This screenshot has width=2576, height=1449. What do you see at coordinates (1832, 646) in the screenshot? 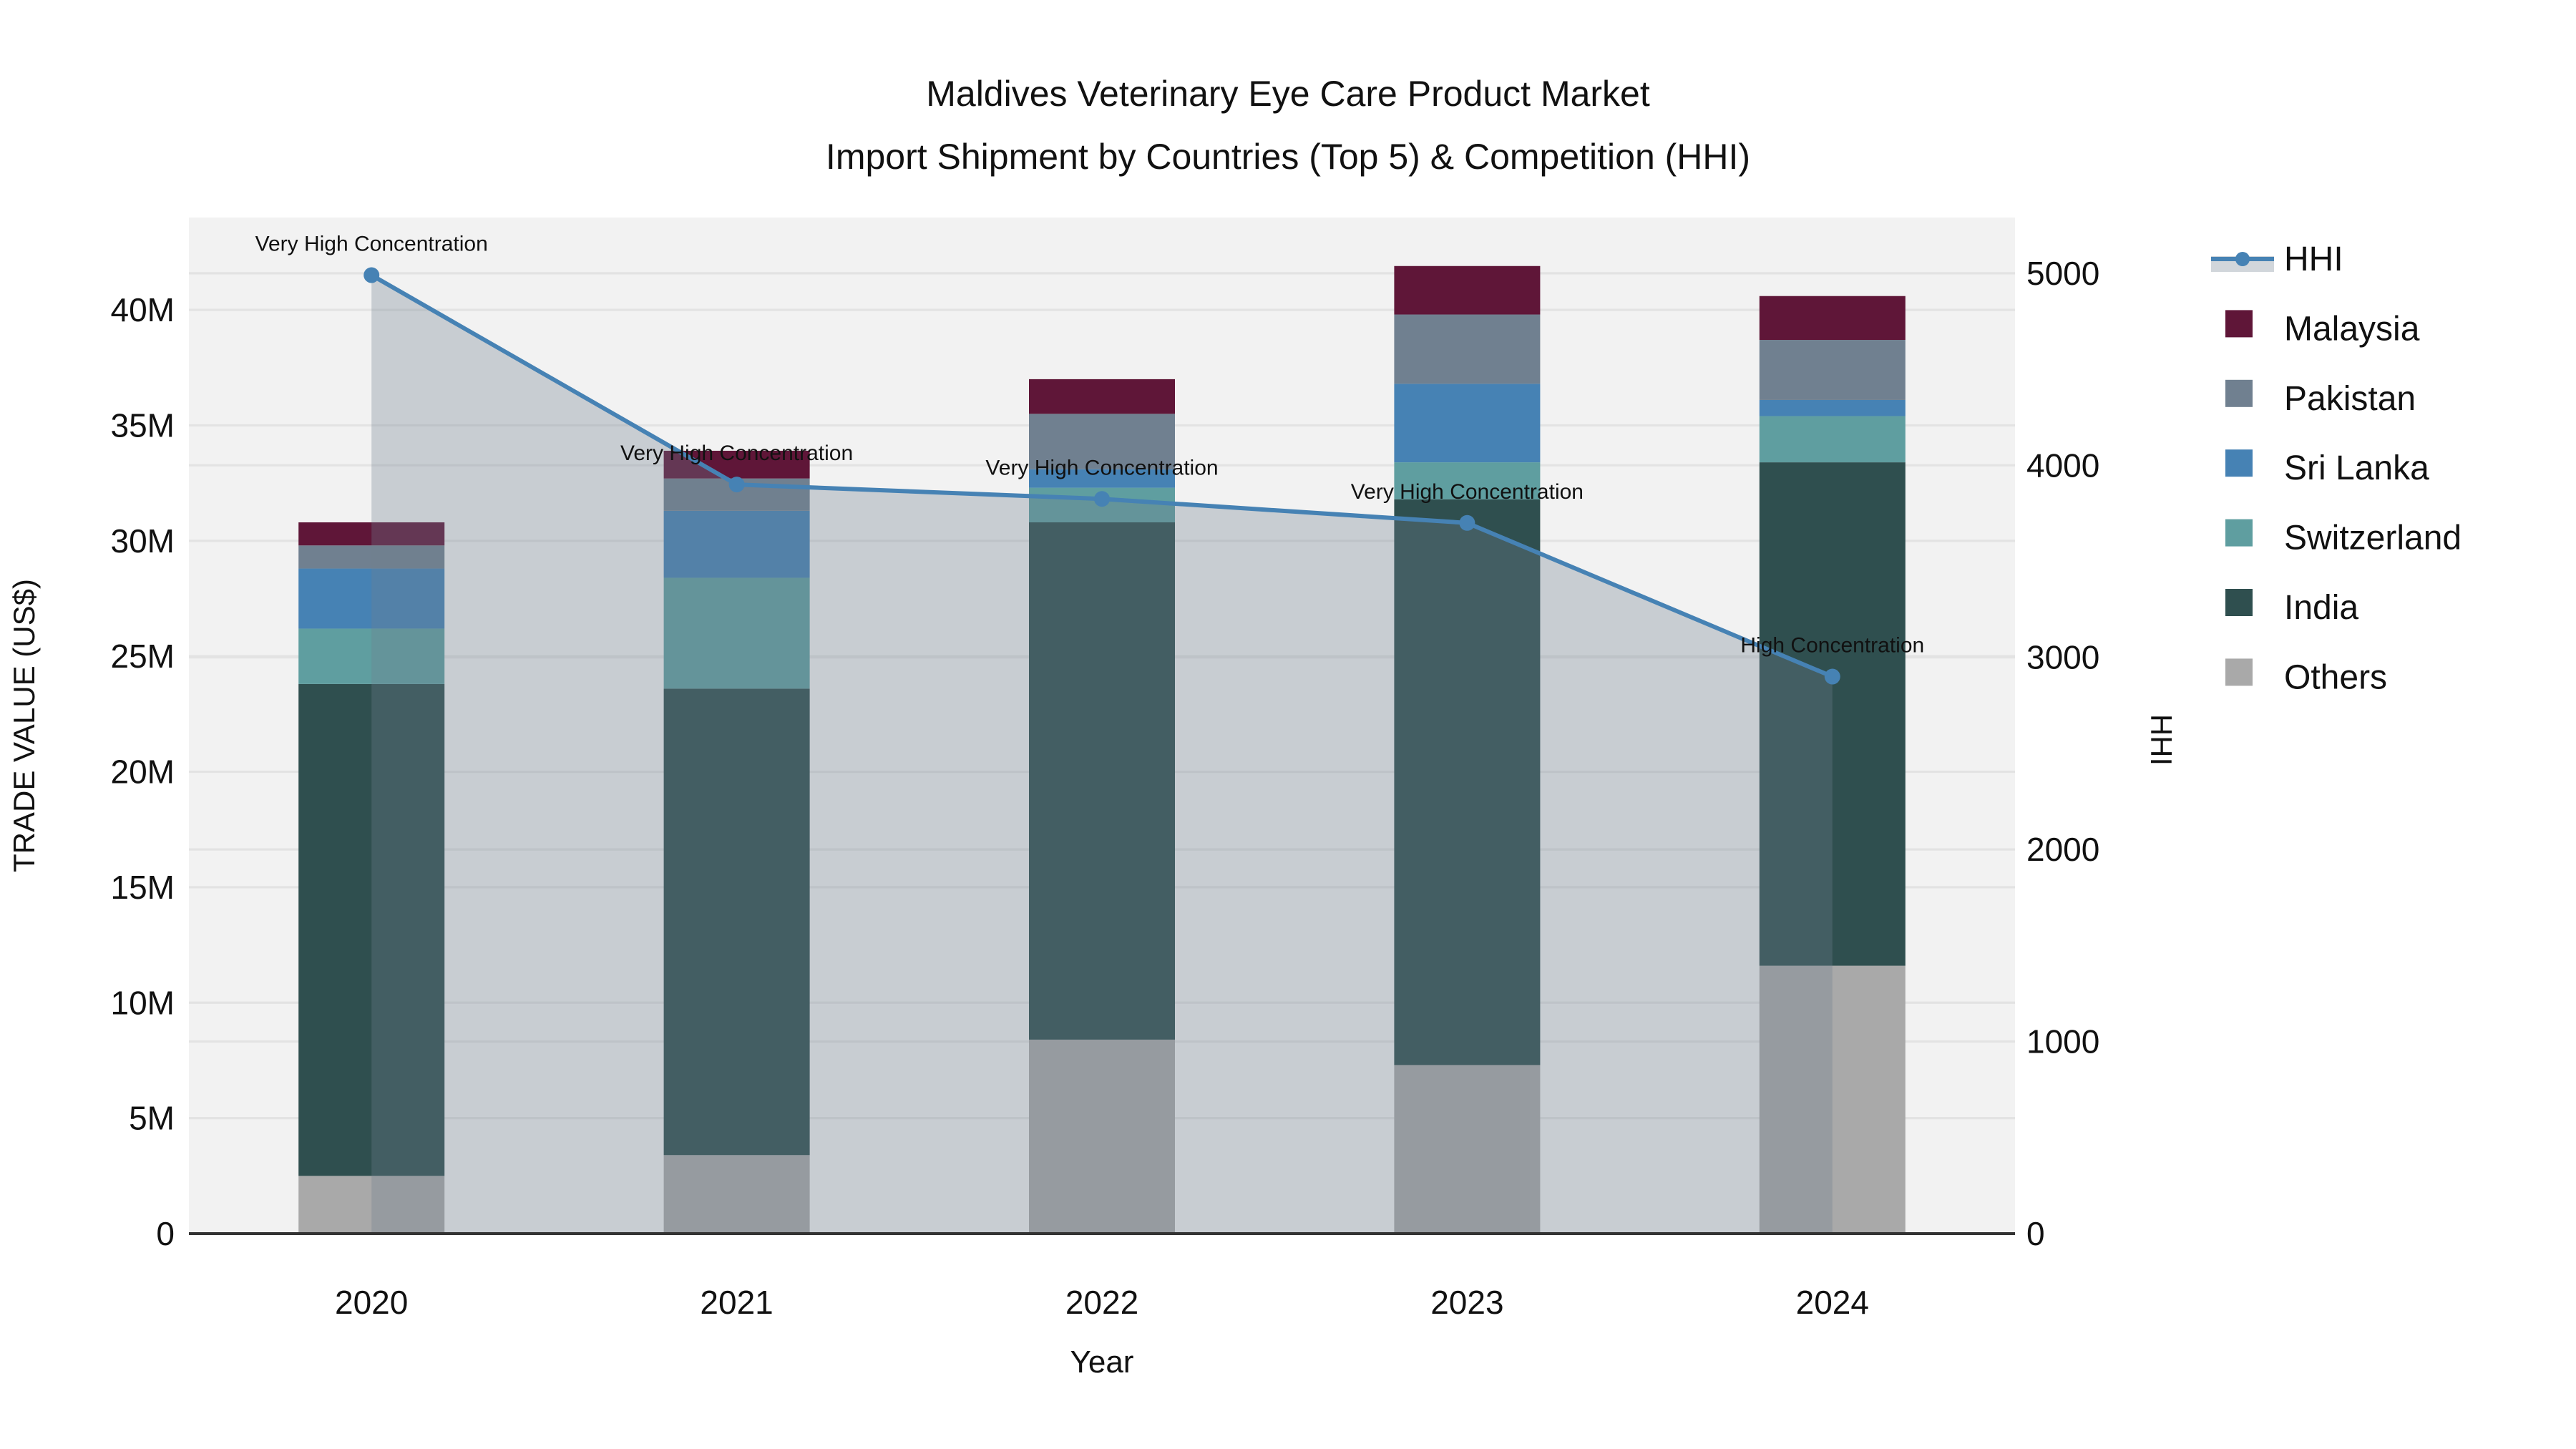
I see `annotation-2024: High Concentration` at bounding box center [1832, 646].